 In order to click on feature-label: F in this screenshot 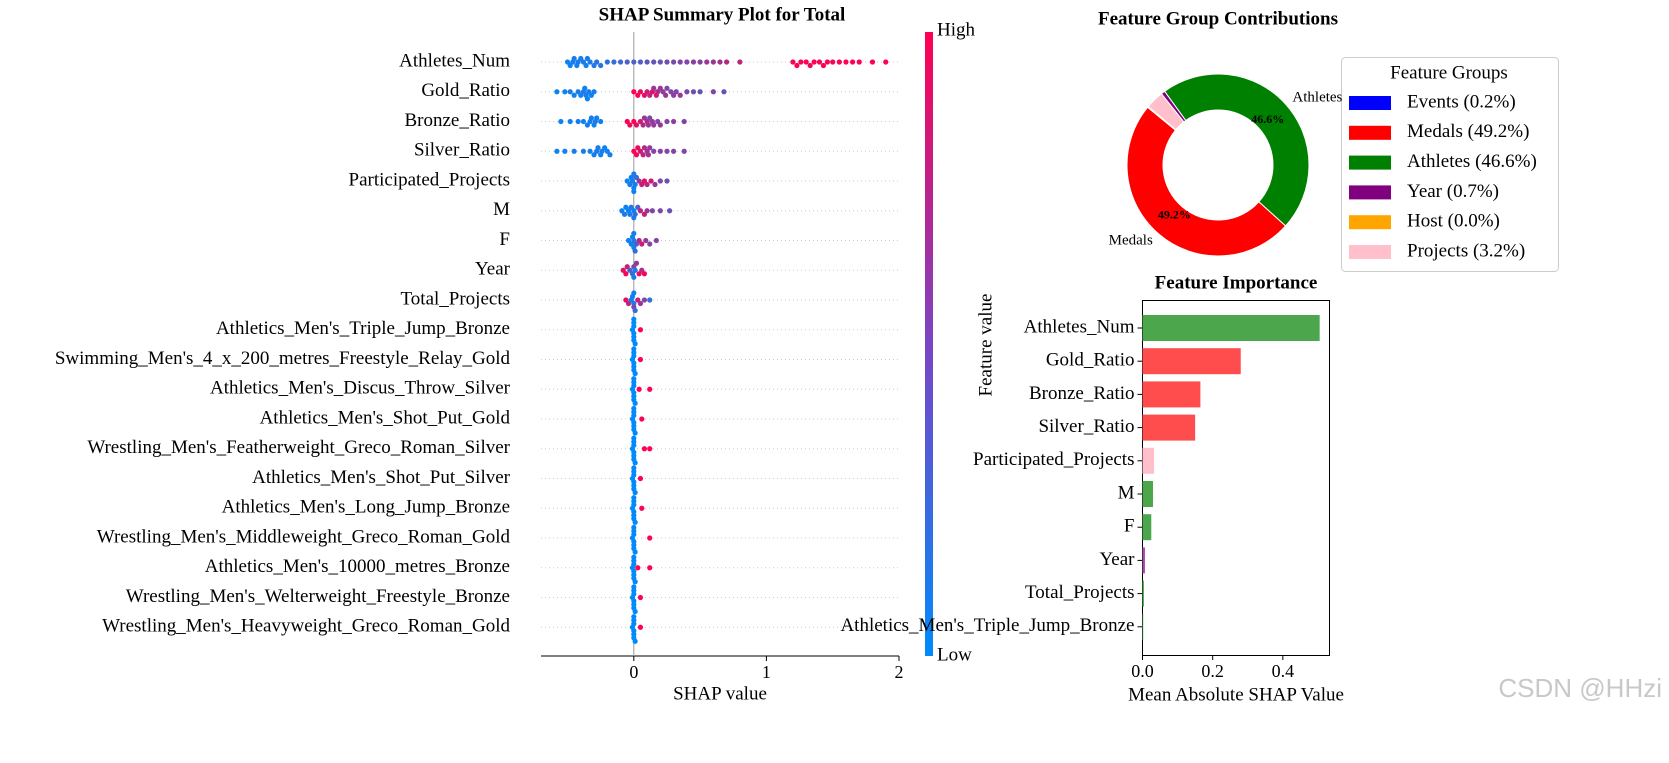, I will do `click(504, 239)`.